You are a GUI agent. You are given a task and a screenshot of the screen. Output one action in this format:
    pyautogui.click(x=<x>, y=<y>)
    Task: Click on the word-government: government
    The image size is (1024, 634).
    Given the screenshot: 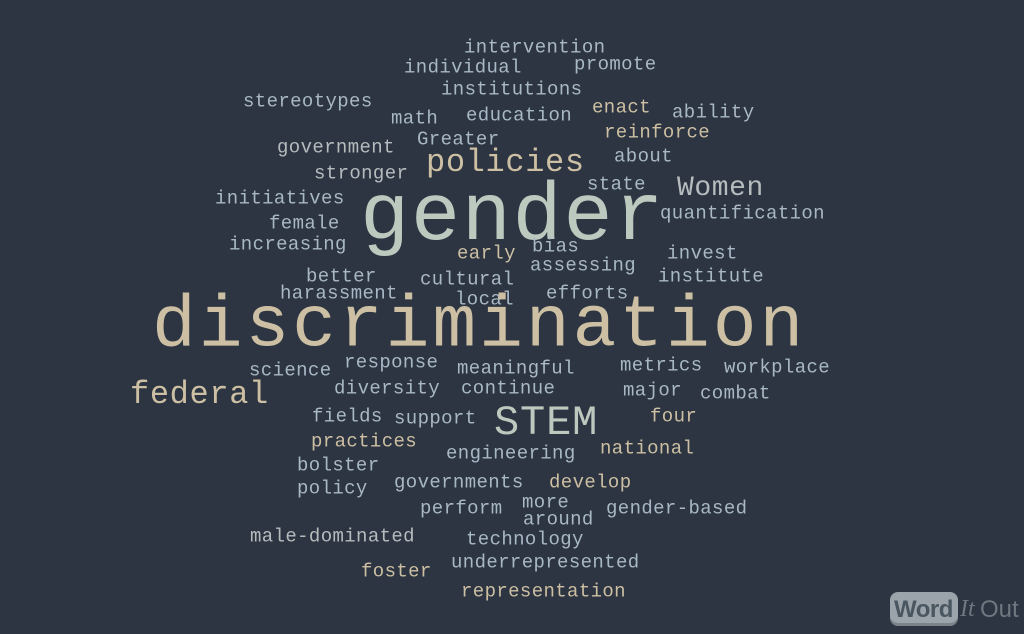 What is the action you would take?
    pyautogui.click(x=336, y=147)
    